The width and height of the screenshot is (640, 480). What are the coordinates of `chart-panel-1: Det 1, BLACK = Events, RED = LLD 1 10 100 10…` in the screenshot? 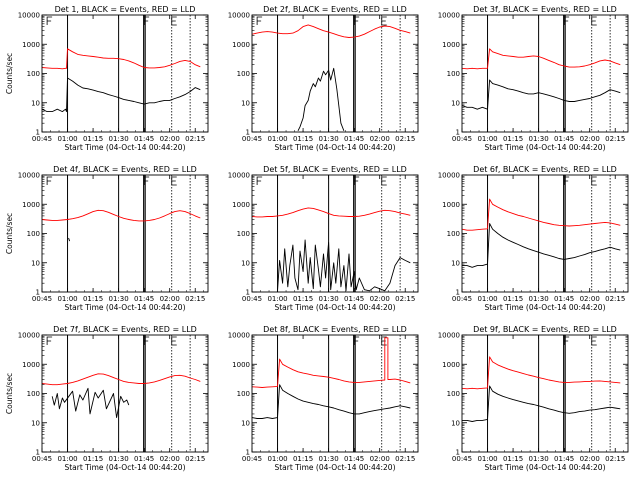 It's located at (107, 78).